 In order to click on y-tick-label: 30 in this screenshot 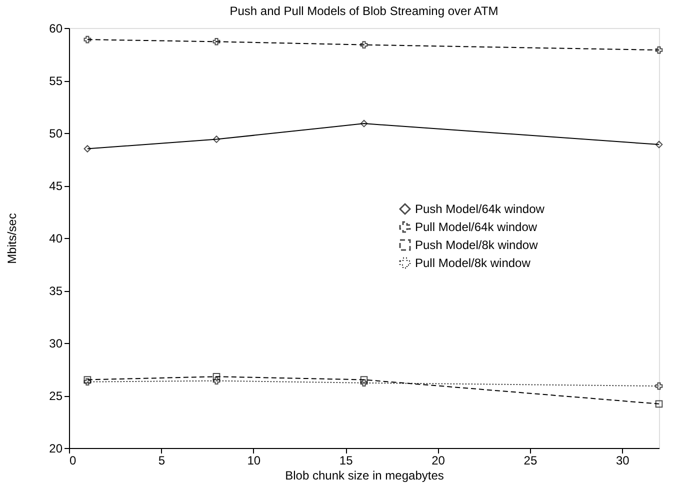, I will do `click(56, 343)`.